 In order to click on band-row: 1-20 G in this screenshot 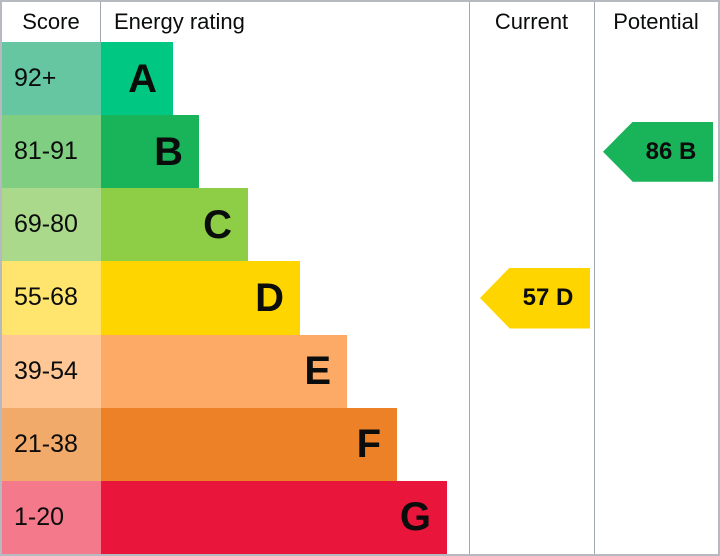, I will do `click(235, 517)`.